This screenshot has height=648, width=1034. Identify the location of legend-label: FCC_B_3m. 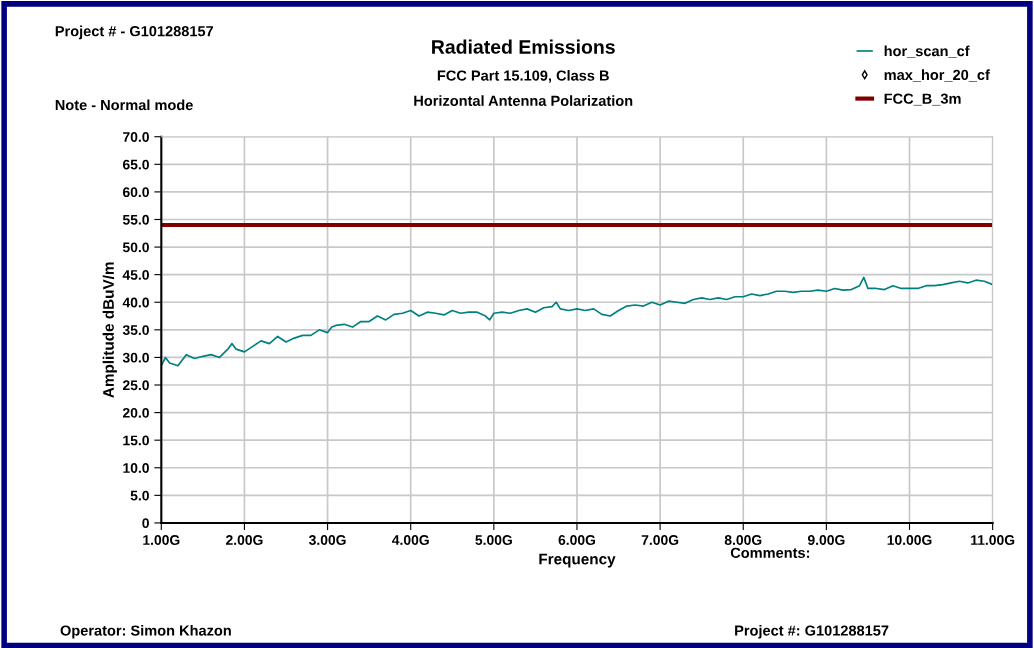
(922, 99).